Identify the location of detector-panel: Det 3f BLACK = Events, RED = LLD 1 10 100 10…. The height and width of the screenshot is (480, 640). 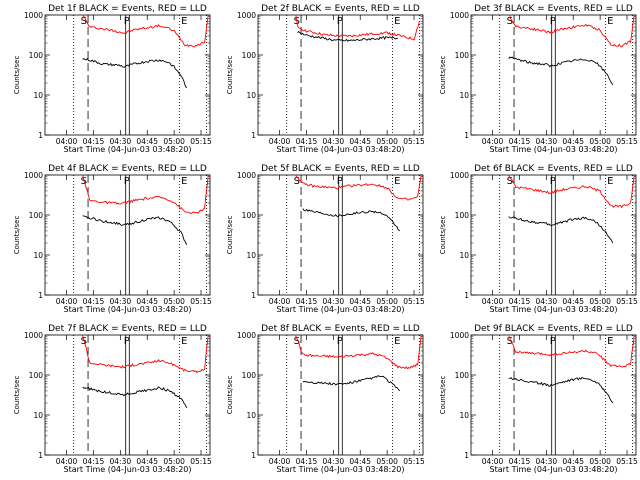
(532, 80).